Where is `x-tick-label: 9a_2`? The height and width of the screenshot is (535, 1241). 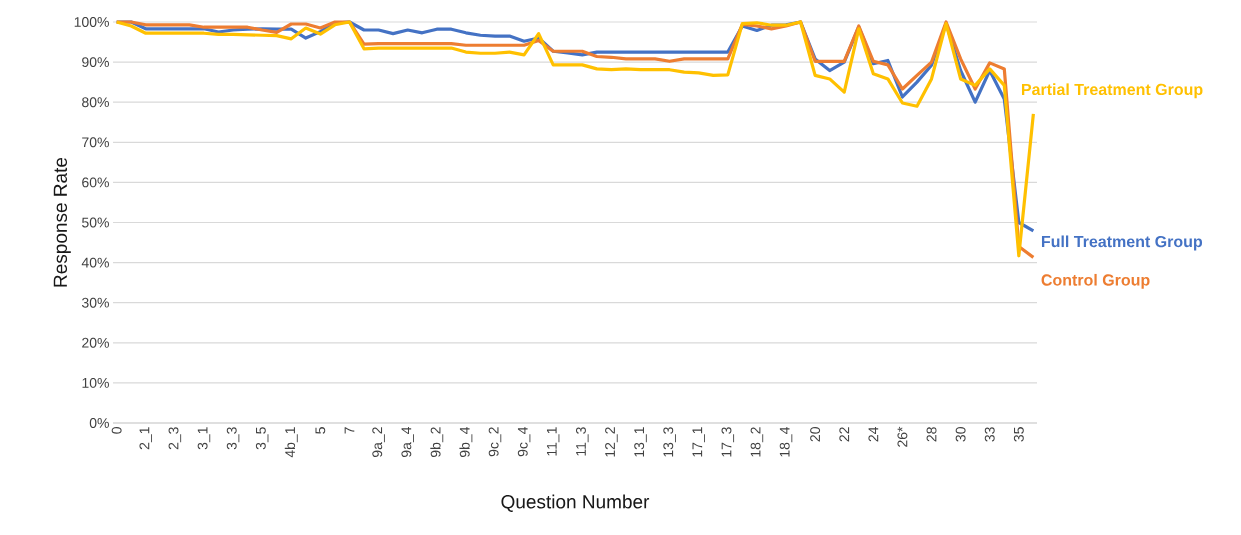
x-tick-label: 9a_2 is located at coordinates (378, 442).